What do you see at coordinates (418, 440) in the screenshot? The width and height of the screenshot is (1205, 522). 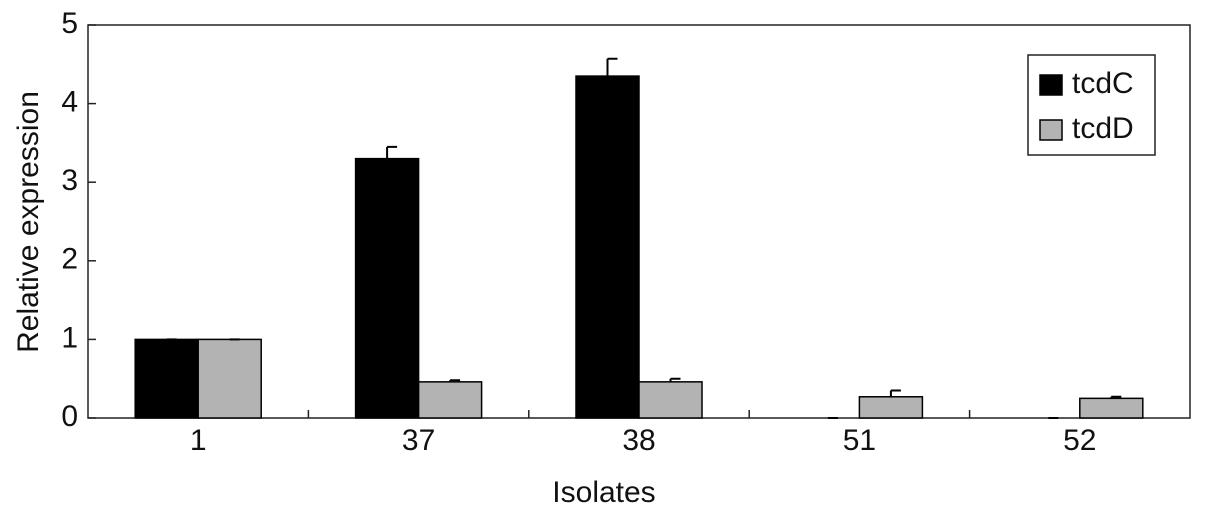 I see `x-tick-label: 37` at bounding box center [418, 440].